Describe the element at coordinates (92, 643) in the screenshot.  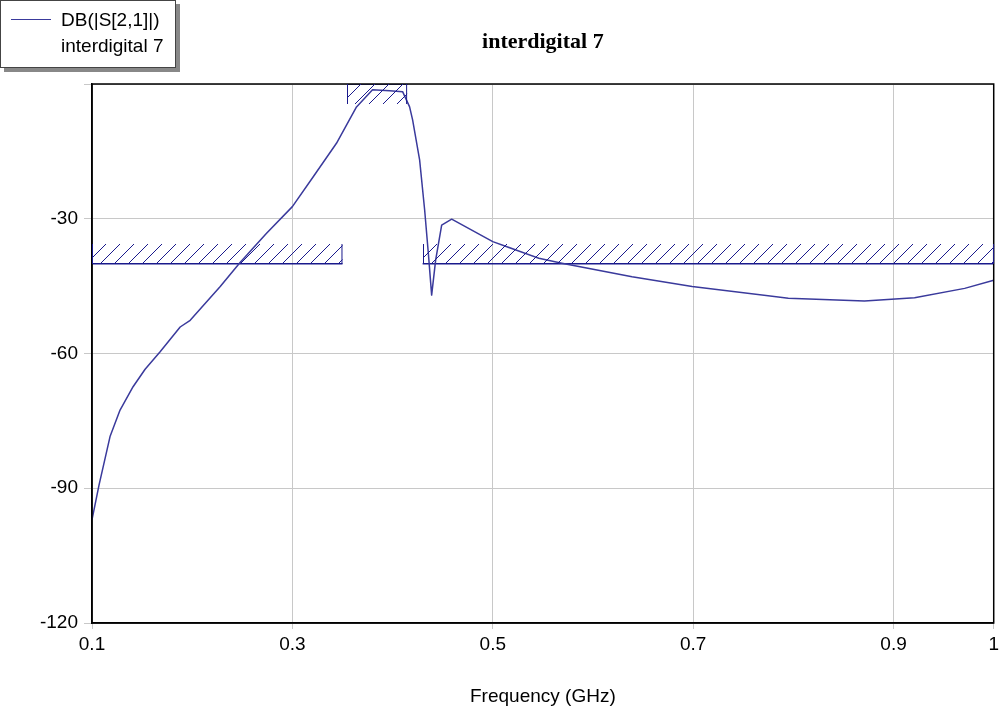
I see `x-tick-label: 0.1` at that location.